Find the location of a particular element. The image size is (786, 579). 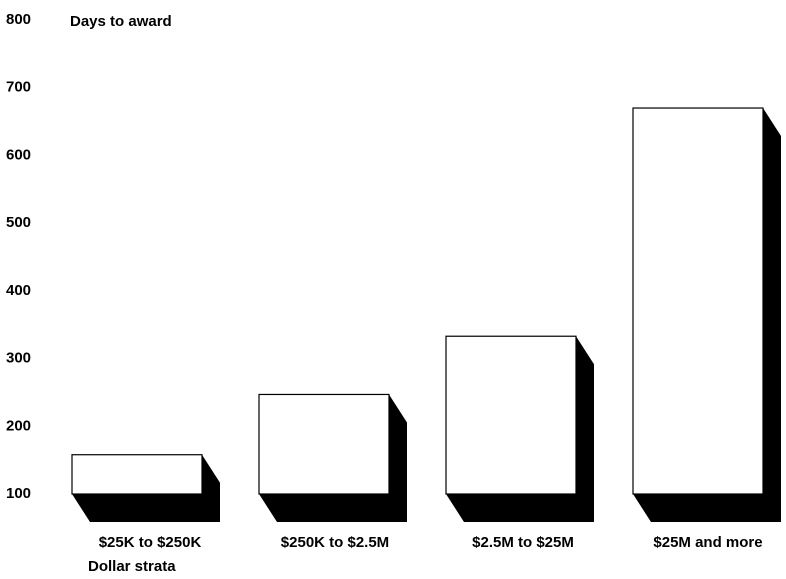

y-tick-label: 800 is located at coordinates (18, 19).